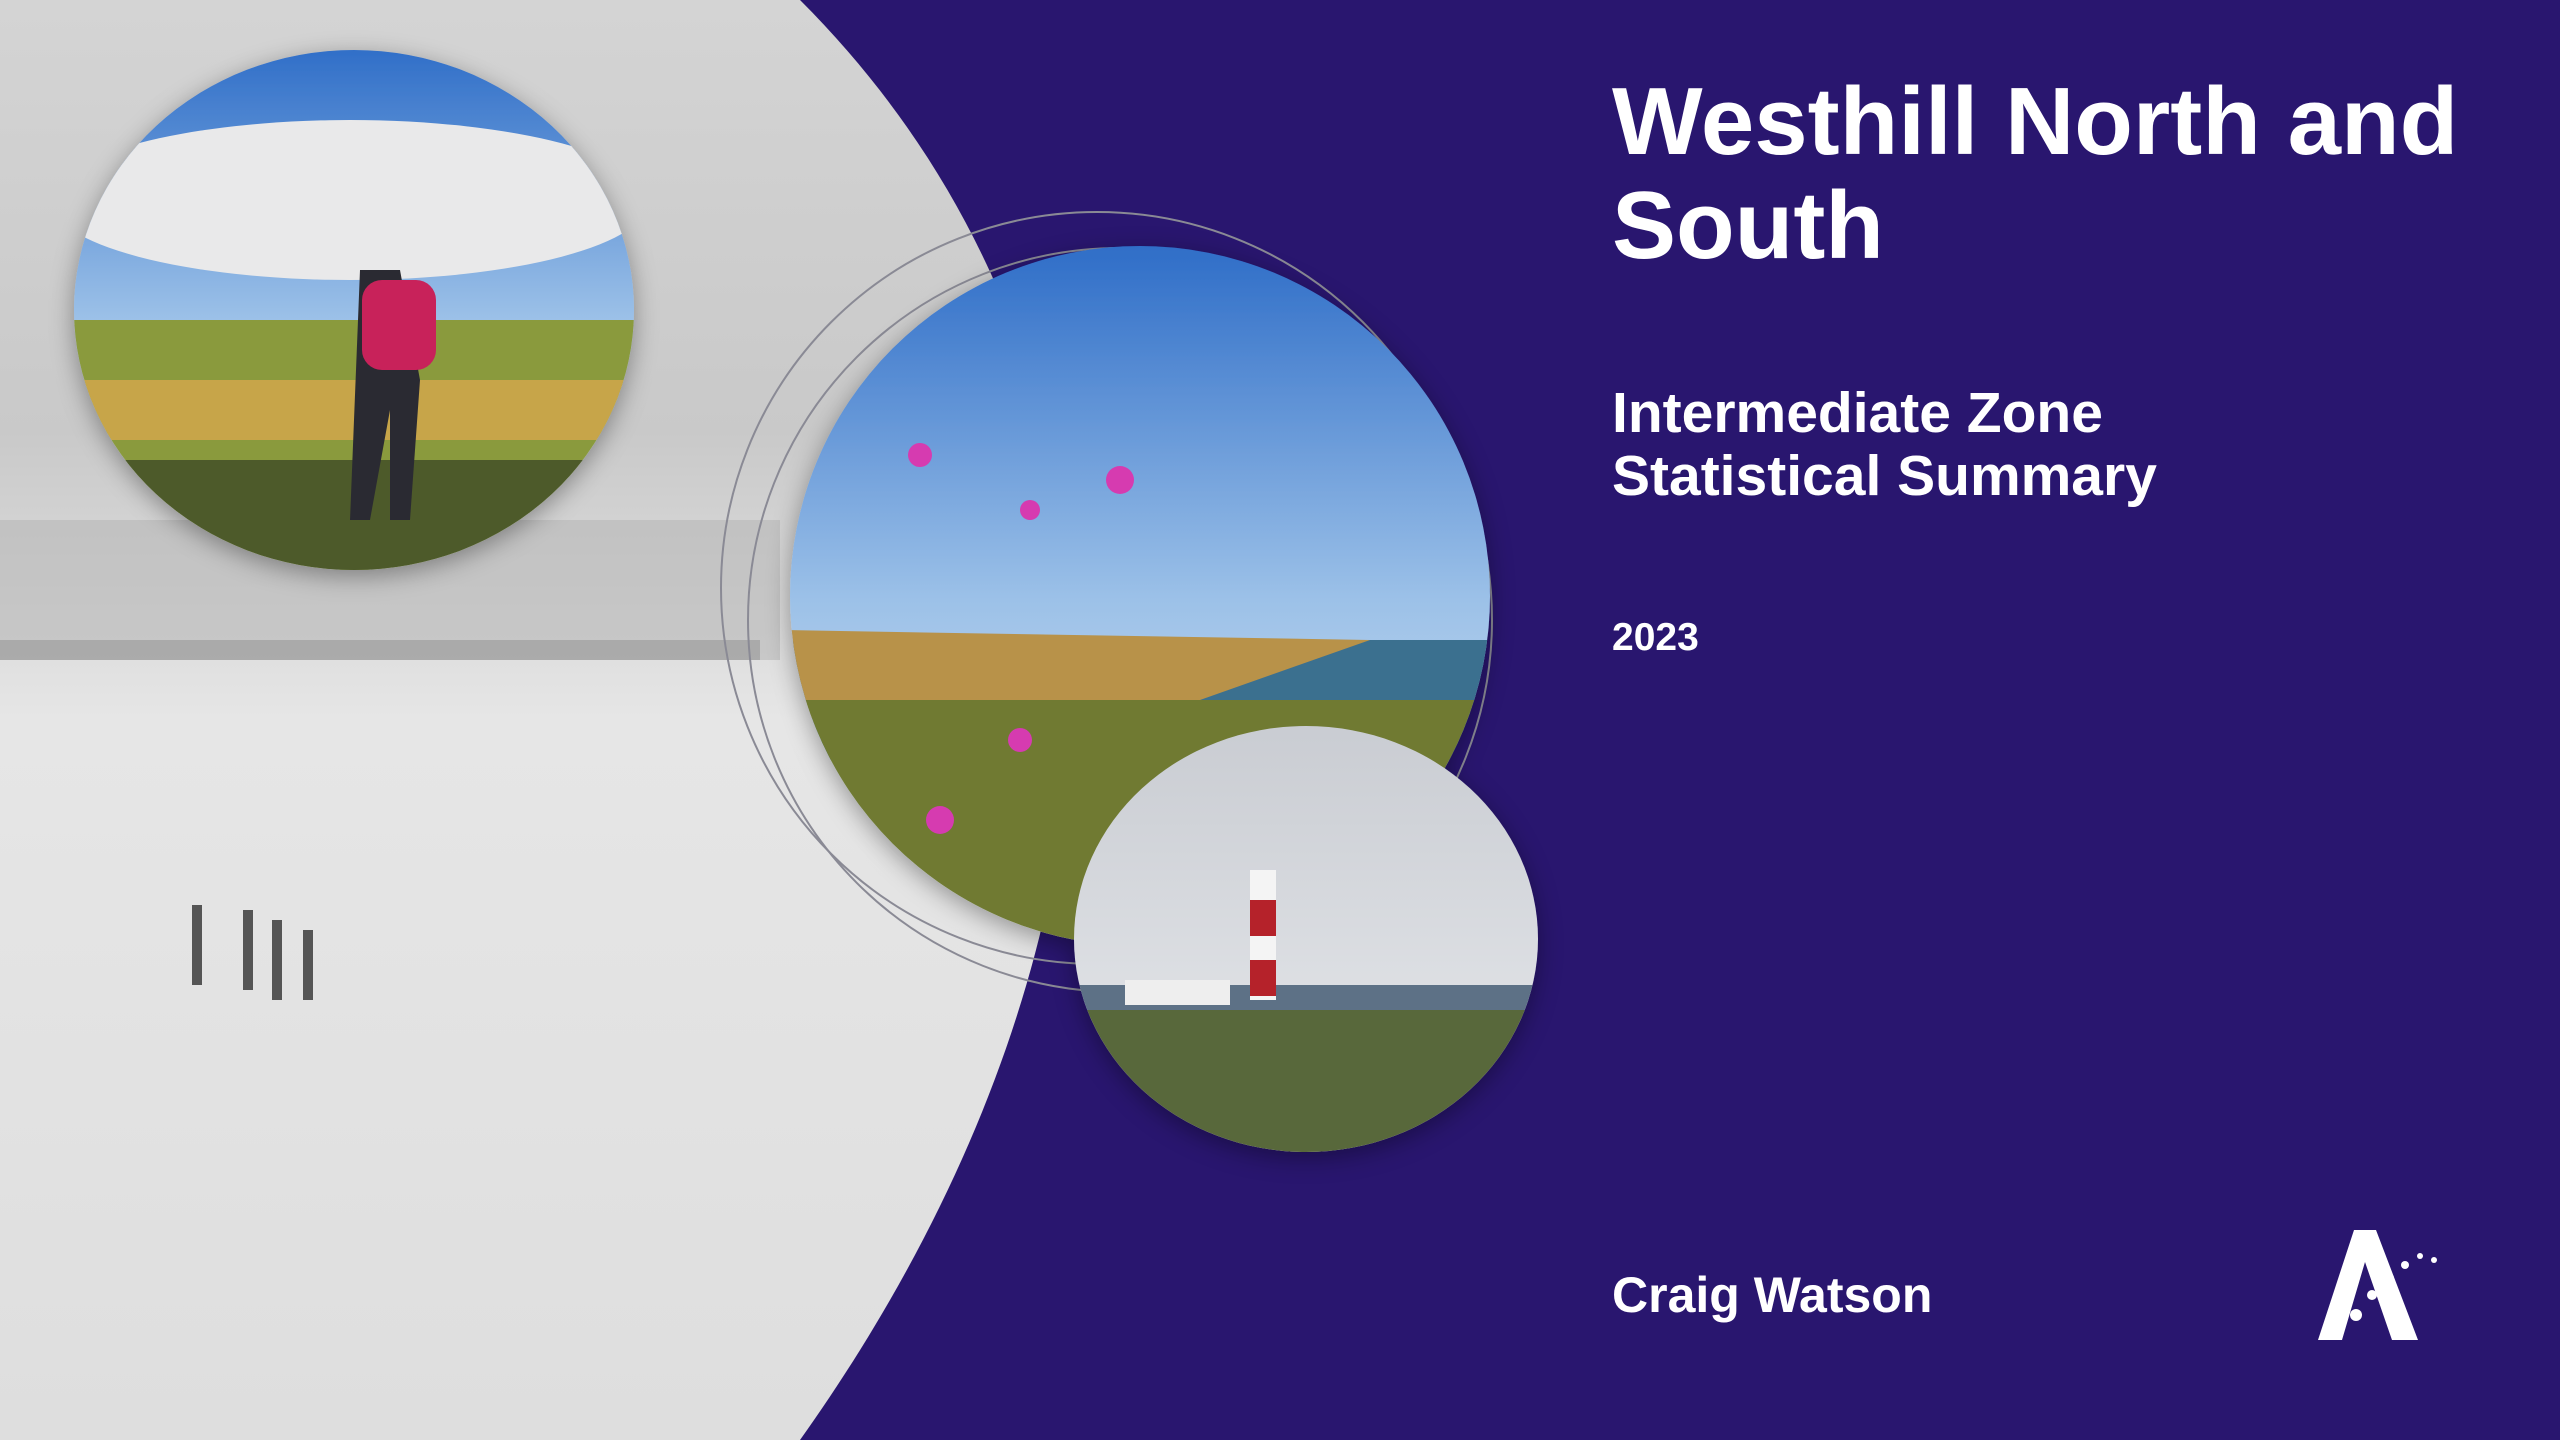 This screenshot has width=2560, height=1440. Describe the element at coordinates (2035, 173) in the screenshot. I see `title: Westhill North and South` at that location.